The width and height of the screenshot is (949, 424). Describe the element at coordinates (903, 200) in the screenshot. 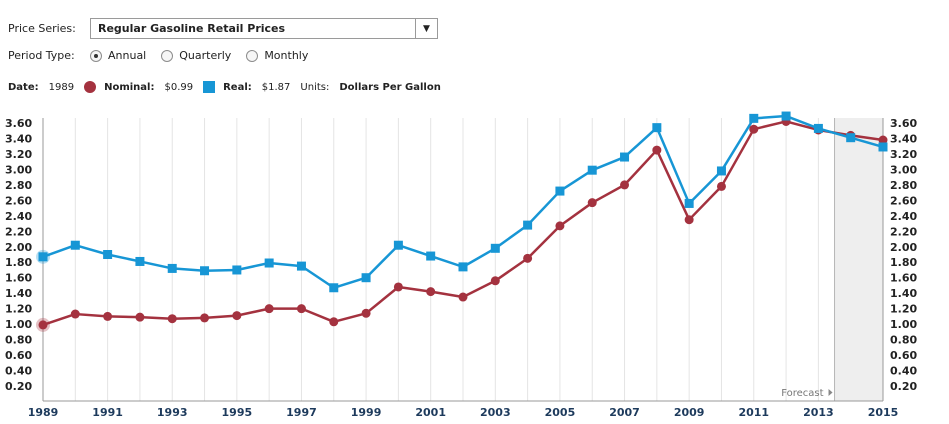

I see `y-tick-label-right: 2.60` at that location.